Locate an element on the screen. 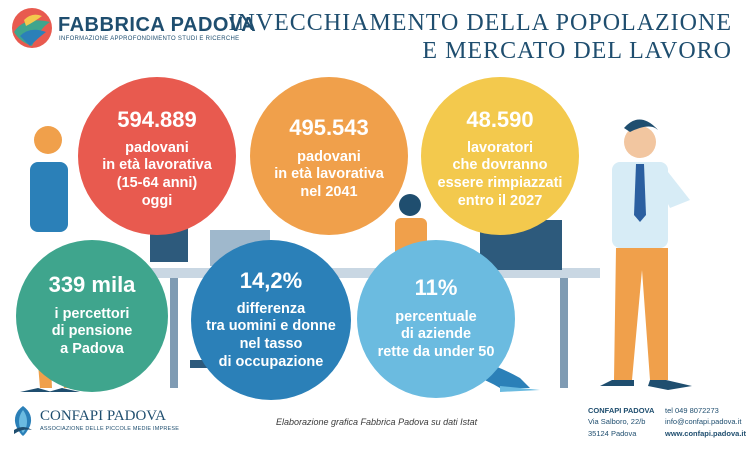 This screenshot has width=750, height=450. email-link: info@confapi.padova.it is located at coordinates (703, 422).